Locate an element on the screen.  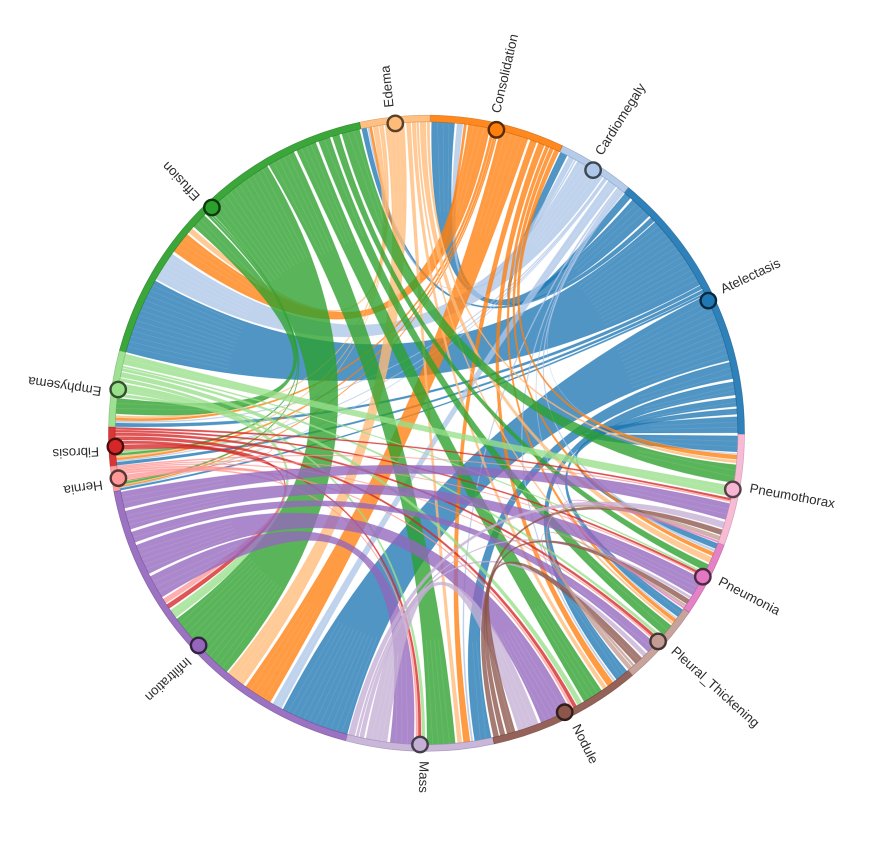
svg-text: Edema is located at coordinates (386, 86).